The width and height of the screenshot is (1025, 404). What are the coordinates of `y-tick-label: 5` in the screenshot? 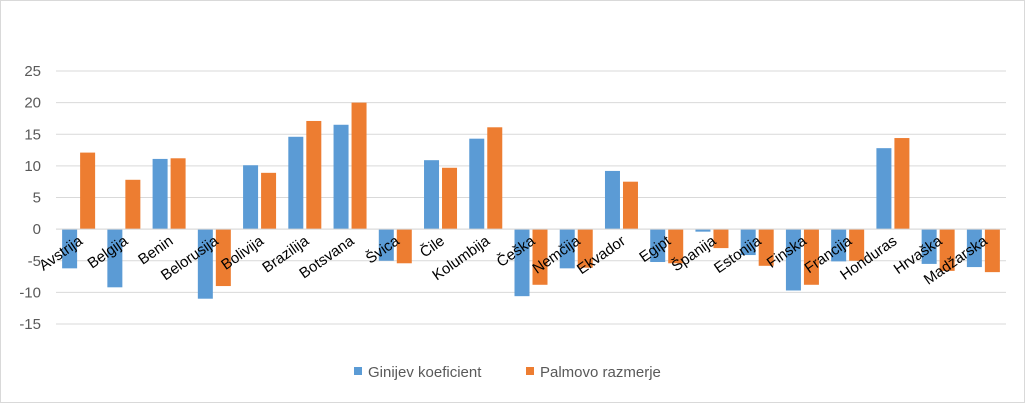 It's located at (37, 198).